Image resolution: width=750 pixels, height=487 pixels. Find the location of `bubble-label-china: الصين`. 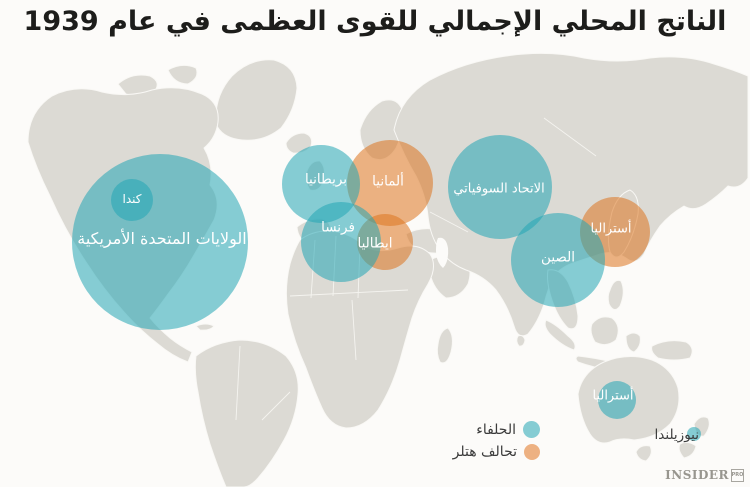

bubble-label-china: الصين is located at coordinates (558, 257).